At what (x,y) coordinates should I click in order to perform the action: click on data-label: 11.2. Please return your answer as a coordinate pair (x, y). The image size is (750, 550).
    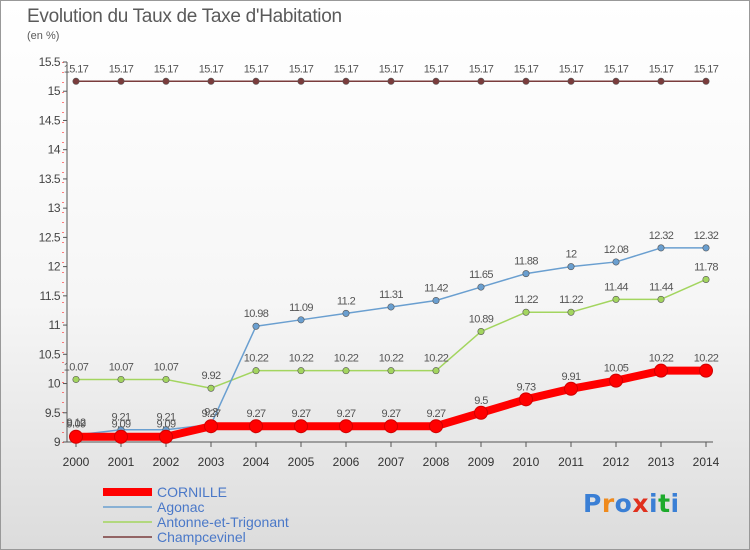
    Looking at the image, I should click on (346, 301).